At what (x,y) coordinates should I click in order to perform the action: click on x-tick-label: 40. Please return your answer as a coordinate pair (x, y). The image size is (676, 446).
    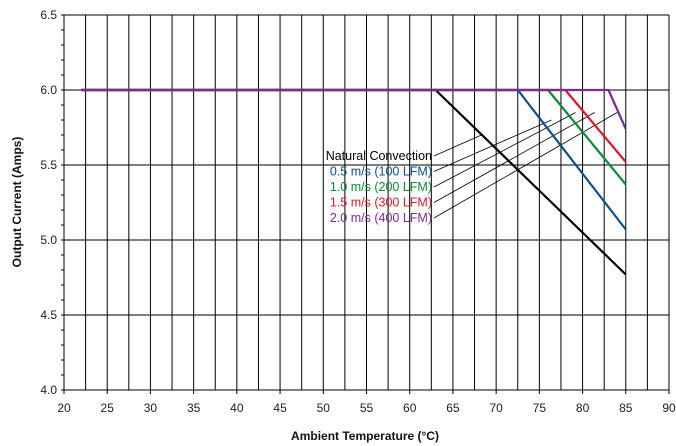
    Looking at the image, I should click on (237, 408).